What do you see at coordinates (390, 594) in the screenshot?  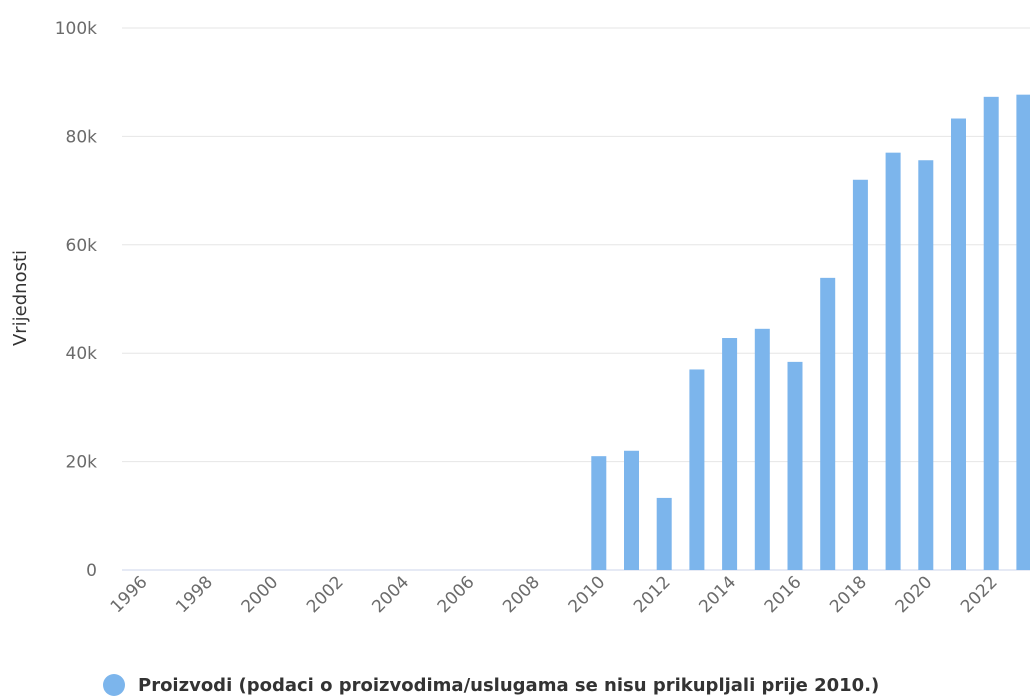 I see `x-tick-label: 2004` at bounding box center [390, 594].